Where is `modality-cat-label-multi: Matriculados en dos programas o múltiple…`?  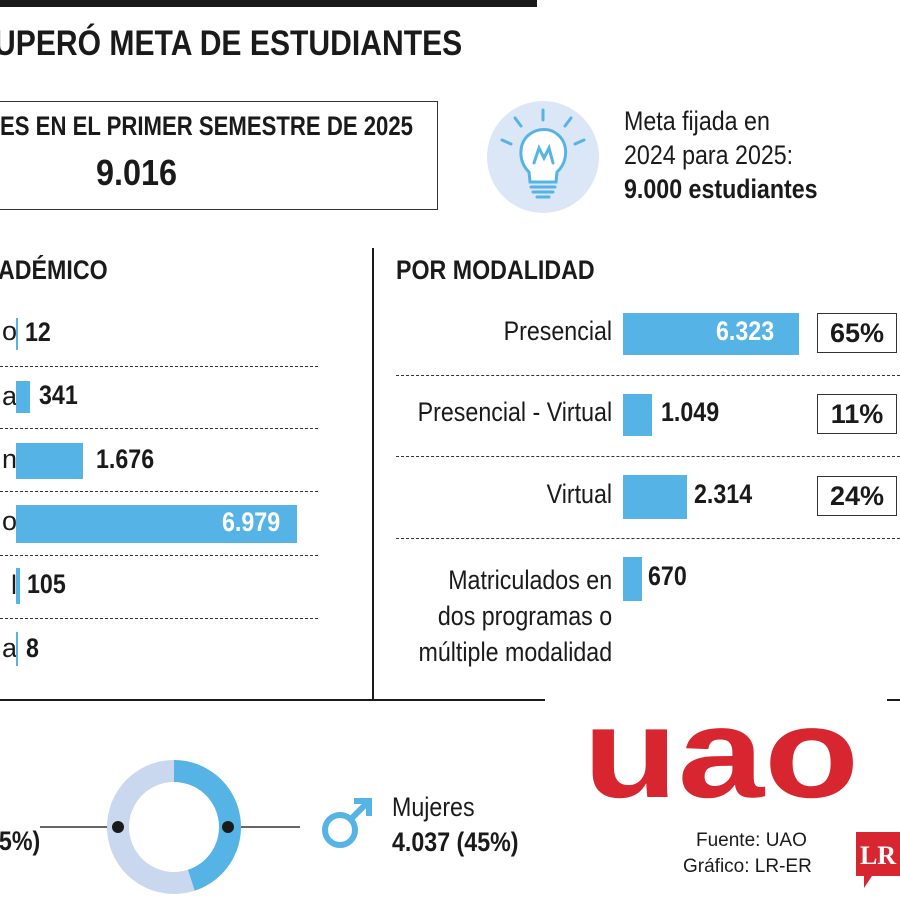
modality-cat-label-multi: Matriculados en dos programas o múltiple… is located at coordinates (515, 616).